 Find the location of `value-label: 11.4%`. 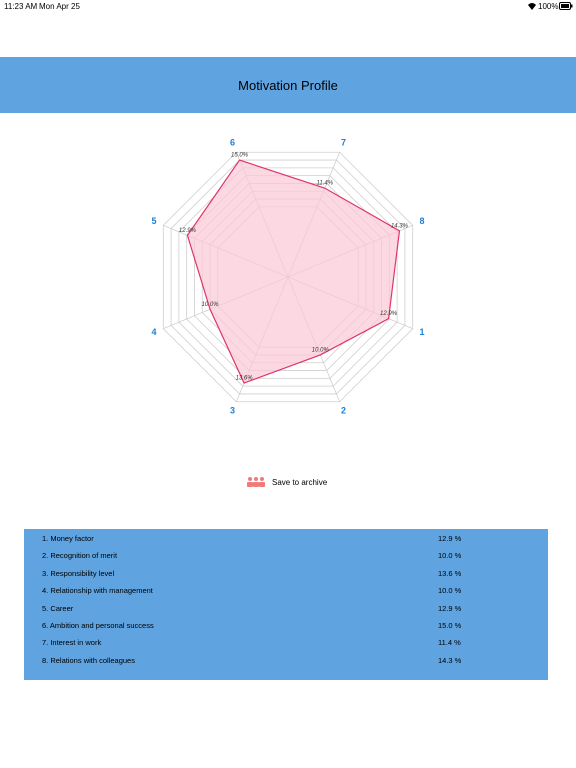

value-label: 11.4% is located at coordinates (325, 184).